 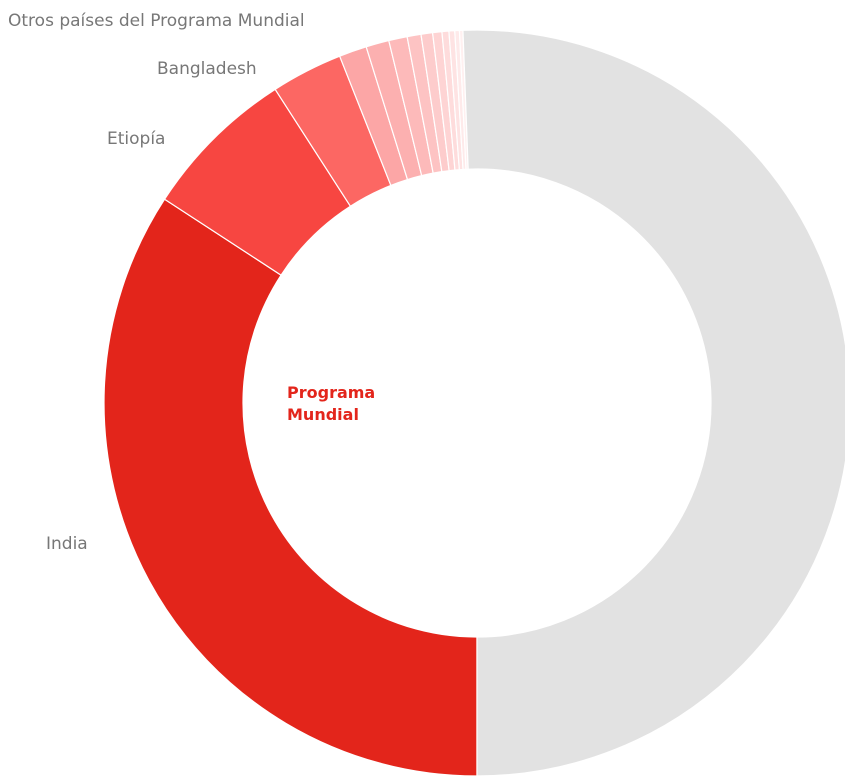 What do you see at coordinates (207, 69) in the screenshot?
I see `slice-label: Bangladesh` at bounding box center [207, 69].